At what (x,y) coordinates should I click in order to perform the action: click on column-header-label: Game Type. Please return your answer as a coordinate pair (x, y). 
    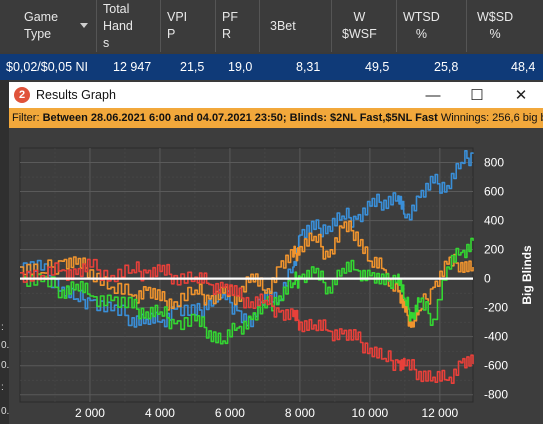
    Looking at the image, I should click on (41, 25).